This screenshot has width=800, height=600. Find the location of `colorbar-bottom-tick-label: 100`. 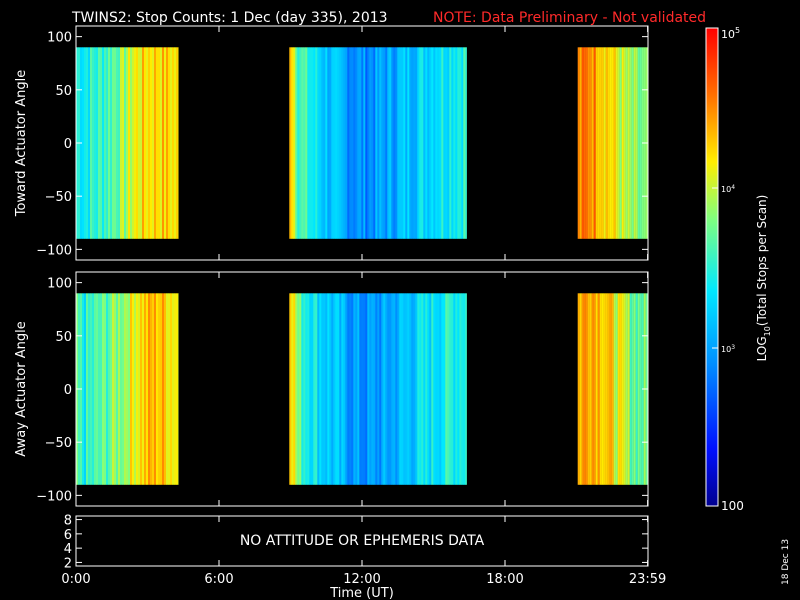

colorbar-bottom-tick-label: 100 is located at coordinates (732, 506).